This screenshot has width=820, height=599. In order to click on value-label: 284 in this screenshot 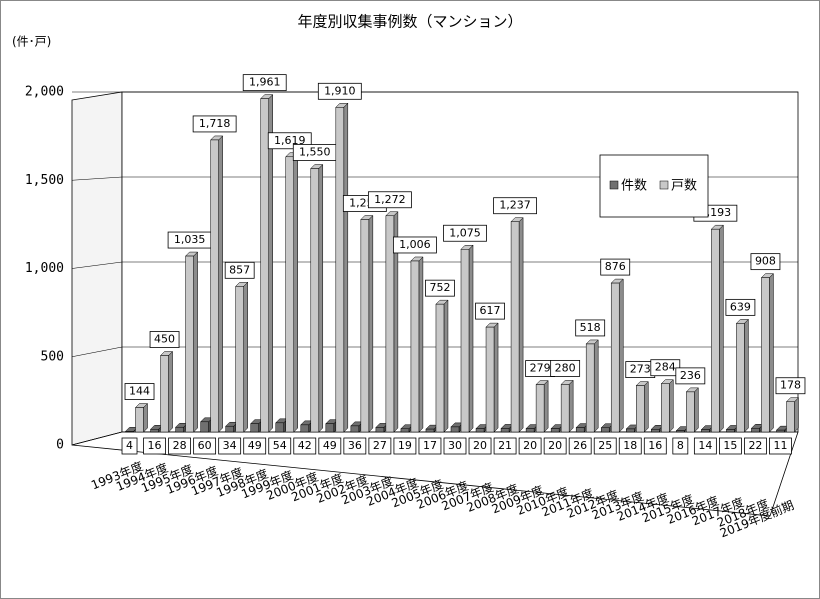, I will do `click(665, 367)`.